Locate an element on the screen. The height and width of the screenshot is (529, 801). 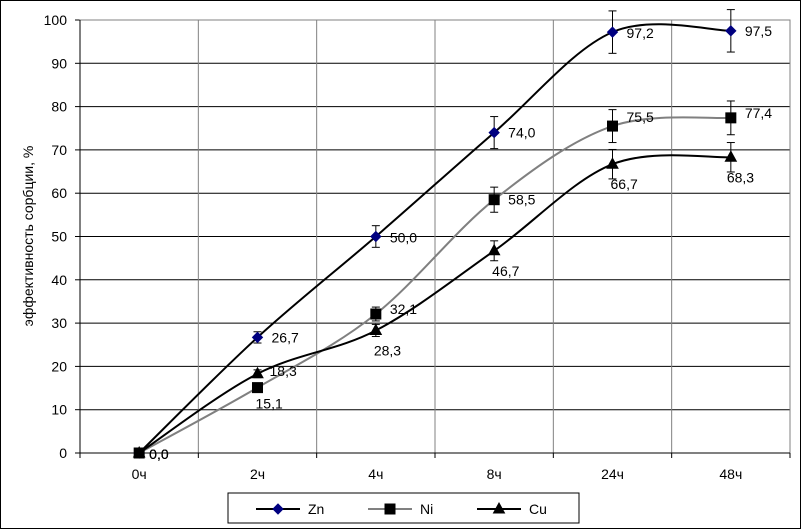
data-label-ni: 0,0 is located at coordinates (159, 454).